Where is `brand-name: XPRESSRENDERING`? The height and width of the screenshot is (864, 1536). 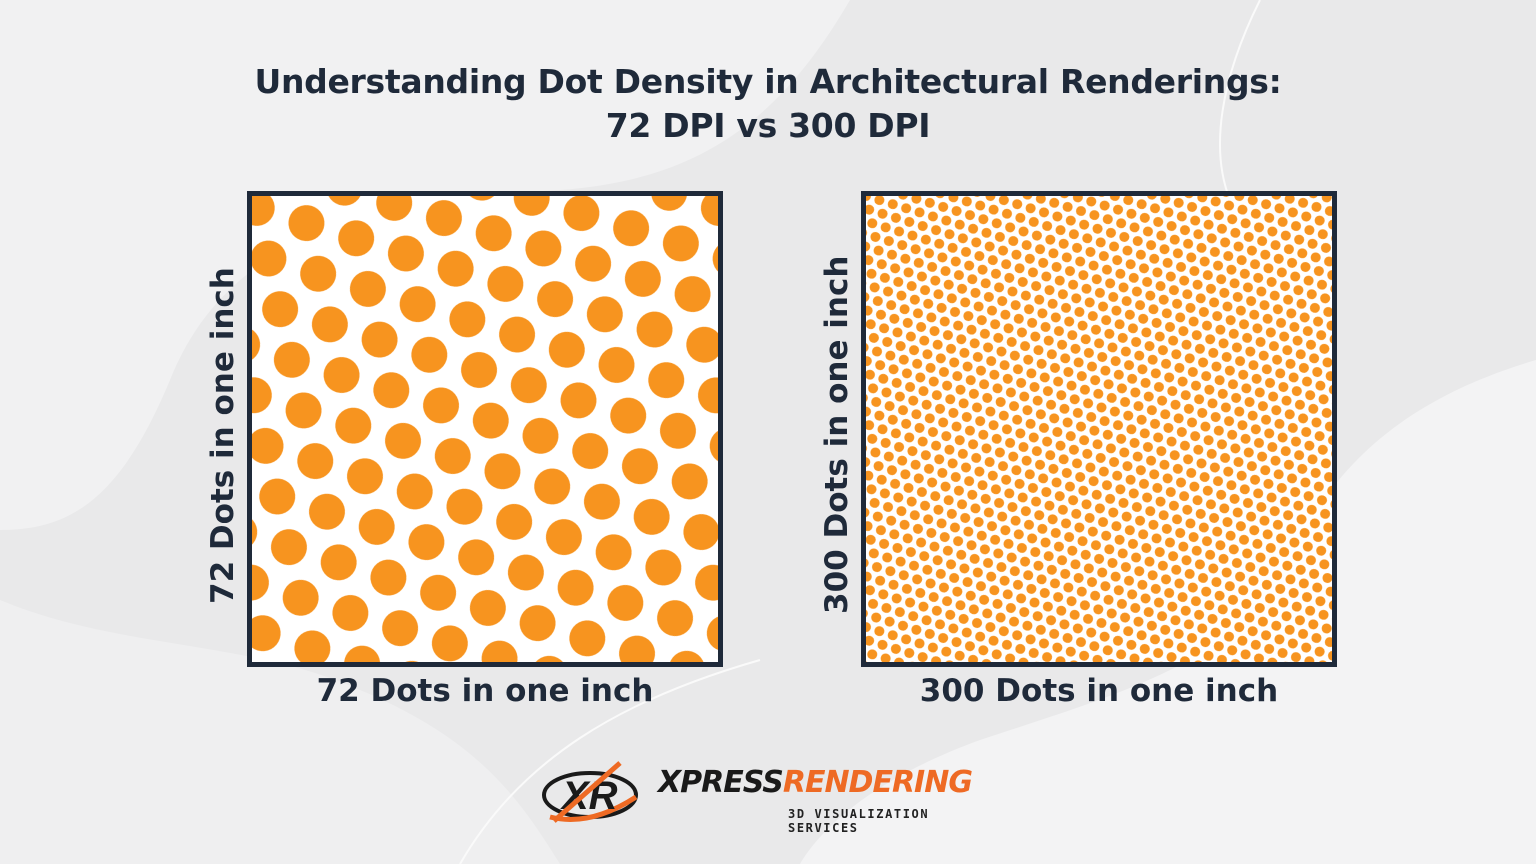
brand-name: XPRESSRENDERING is located at coordinates (815, 782).